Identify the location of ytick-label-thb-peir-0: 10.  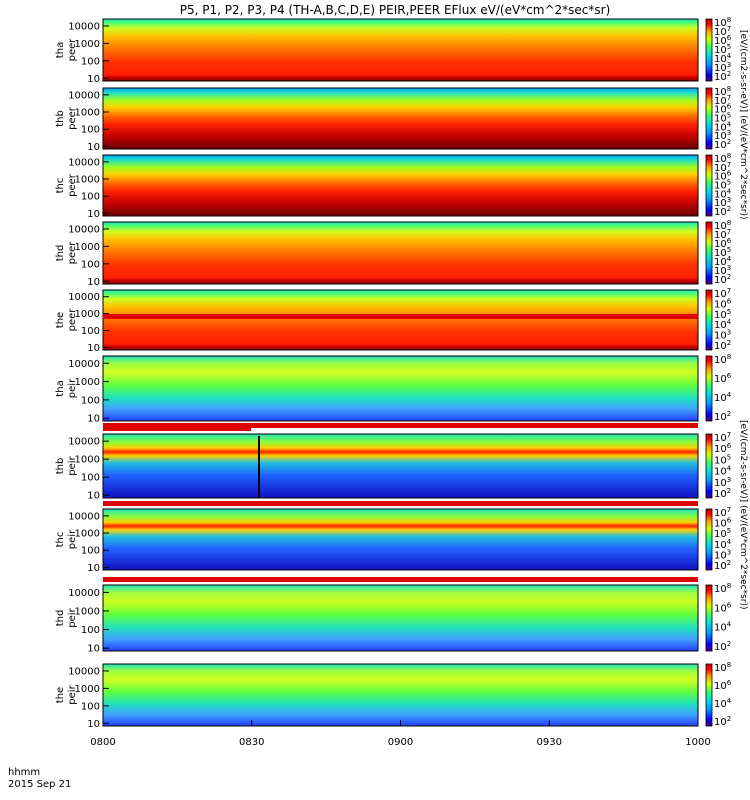
(93, 496).